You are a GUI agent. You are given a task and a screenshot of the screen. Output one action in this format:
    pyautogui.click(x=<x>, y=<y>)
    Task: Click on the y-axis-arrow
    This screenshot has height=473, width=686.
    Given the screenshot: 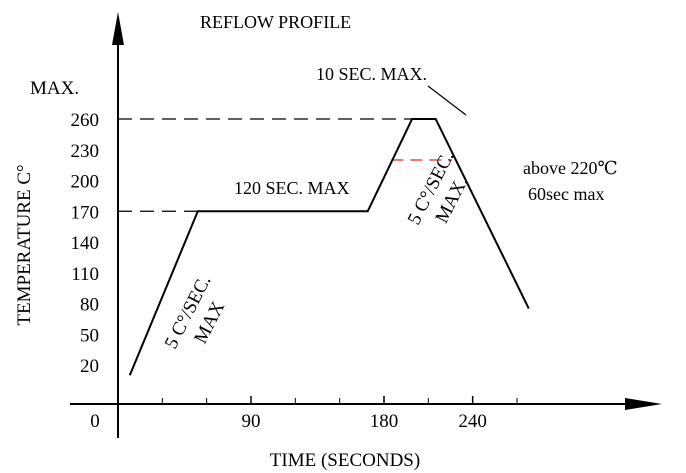 What is the action you would take?
    pyautogui.click(x=118, y=28)
    